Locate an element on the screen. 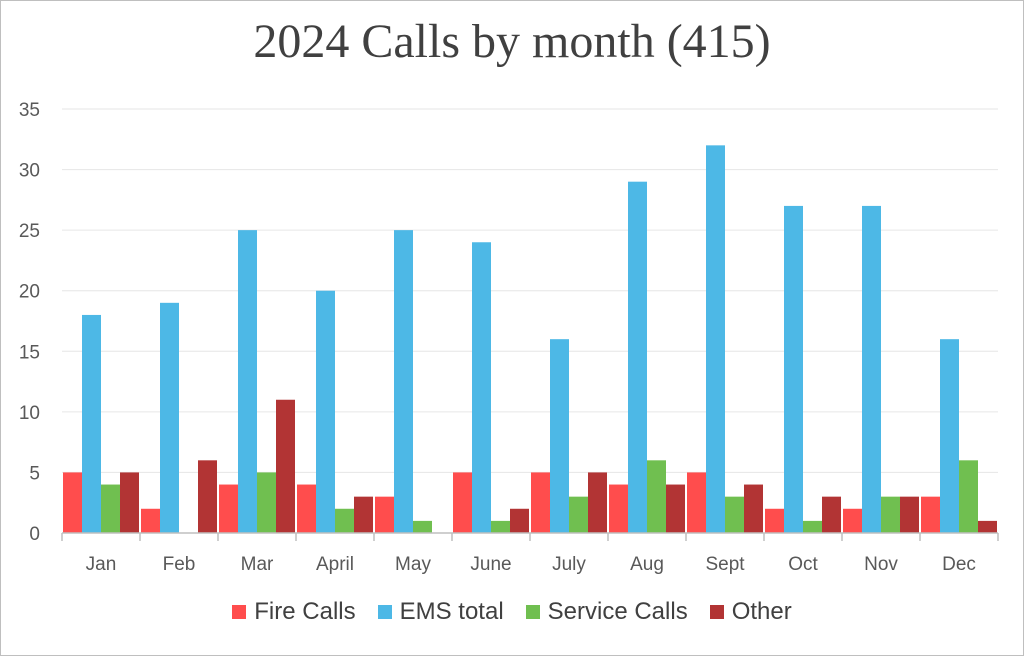  y-tick-label: 0 is located at coordinates (34, 534).